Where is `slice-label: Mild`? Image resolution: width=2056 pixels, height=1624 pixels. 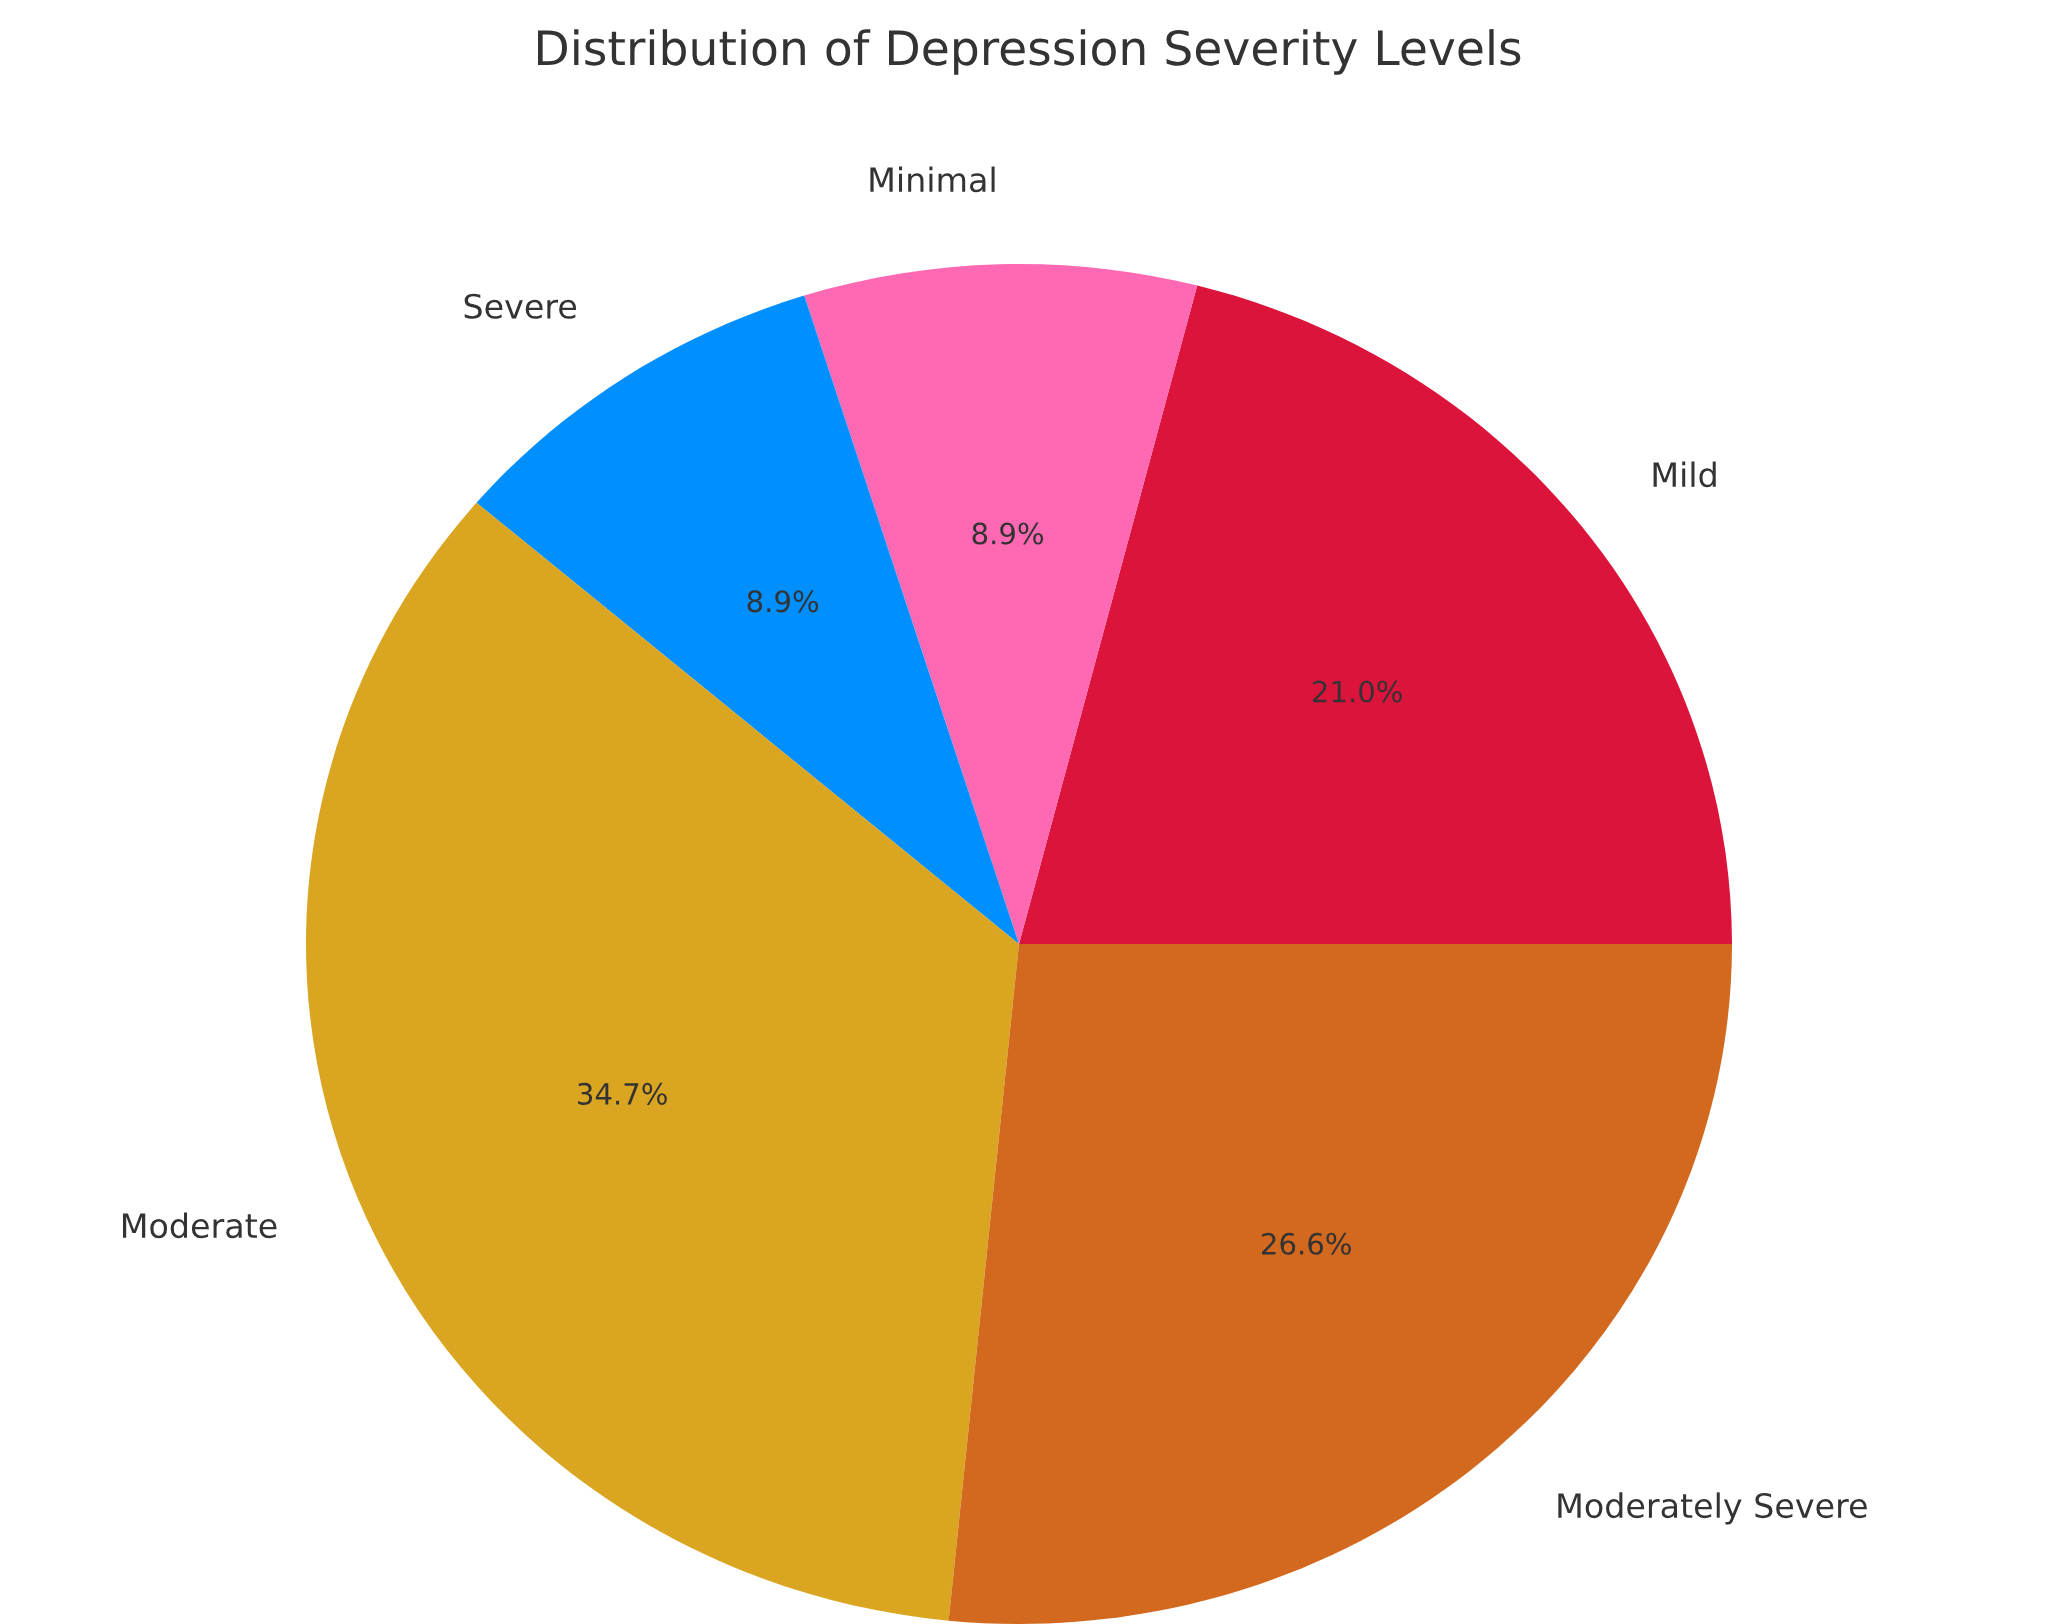 slice-label: Mild is located at coordinates (1684, 474).